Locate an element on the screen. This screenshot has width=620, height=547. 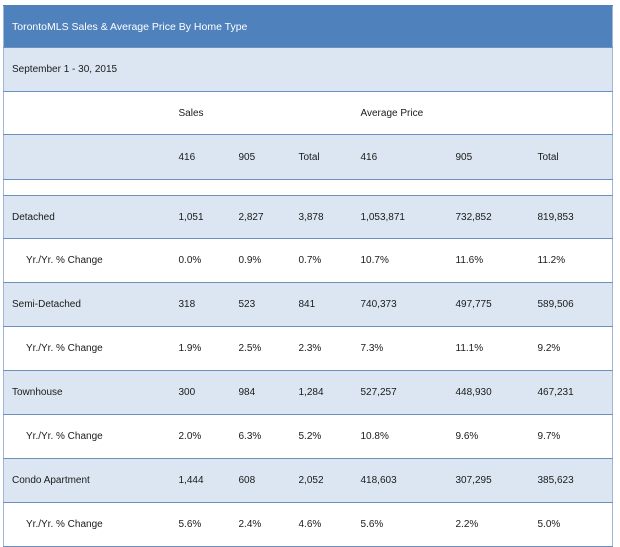
table-cell: 819,853 is located at coordinates (571, 217).